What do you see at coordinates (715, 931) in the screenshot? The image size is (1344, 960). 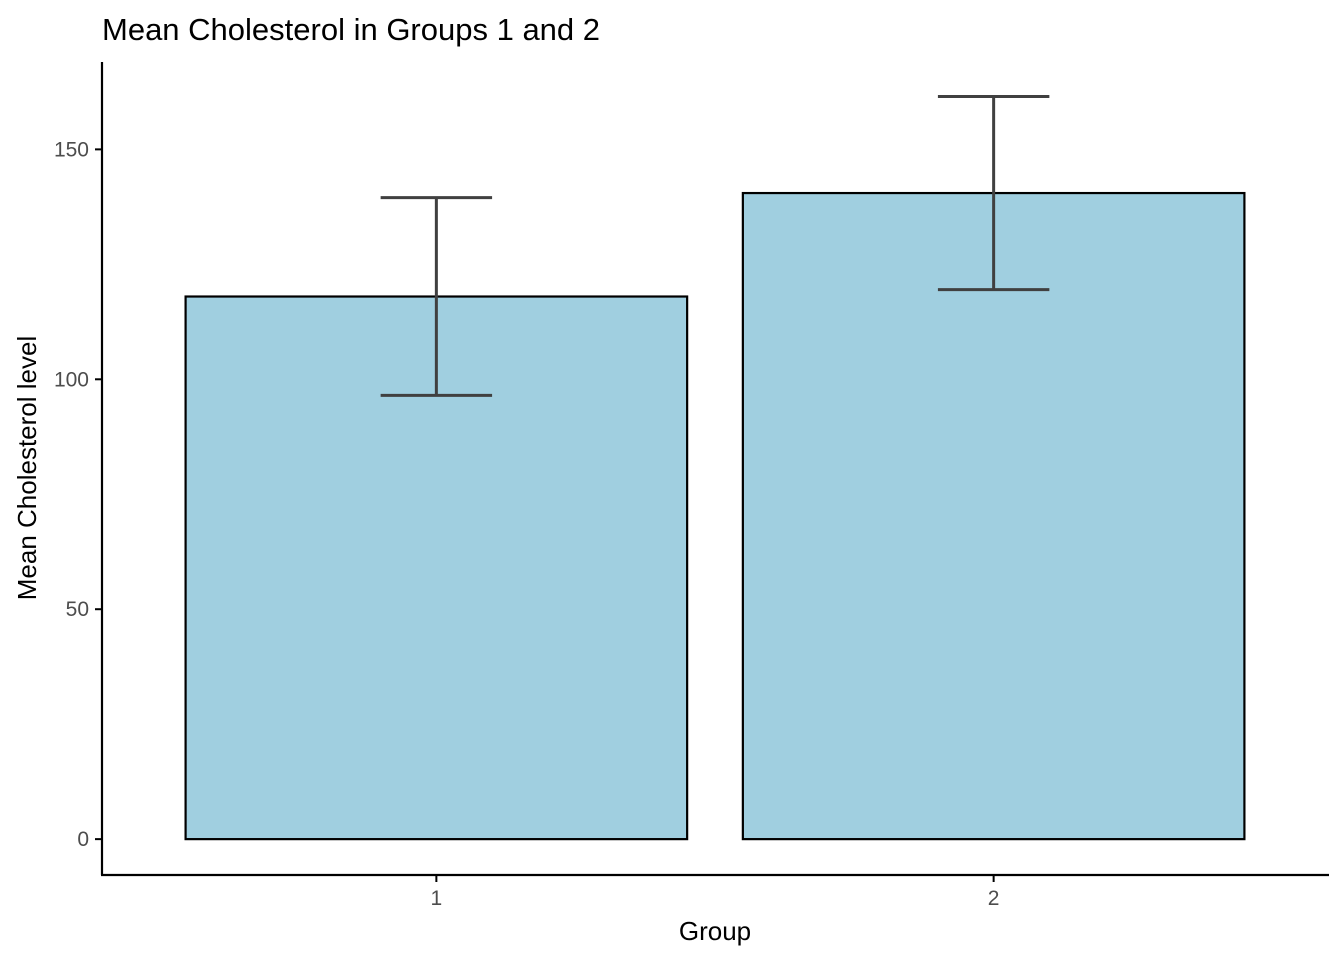 I see `x-axis-title: Group` at bounding box center [715, 931].